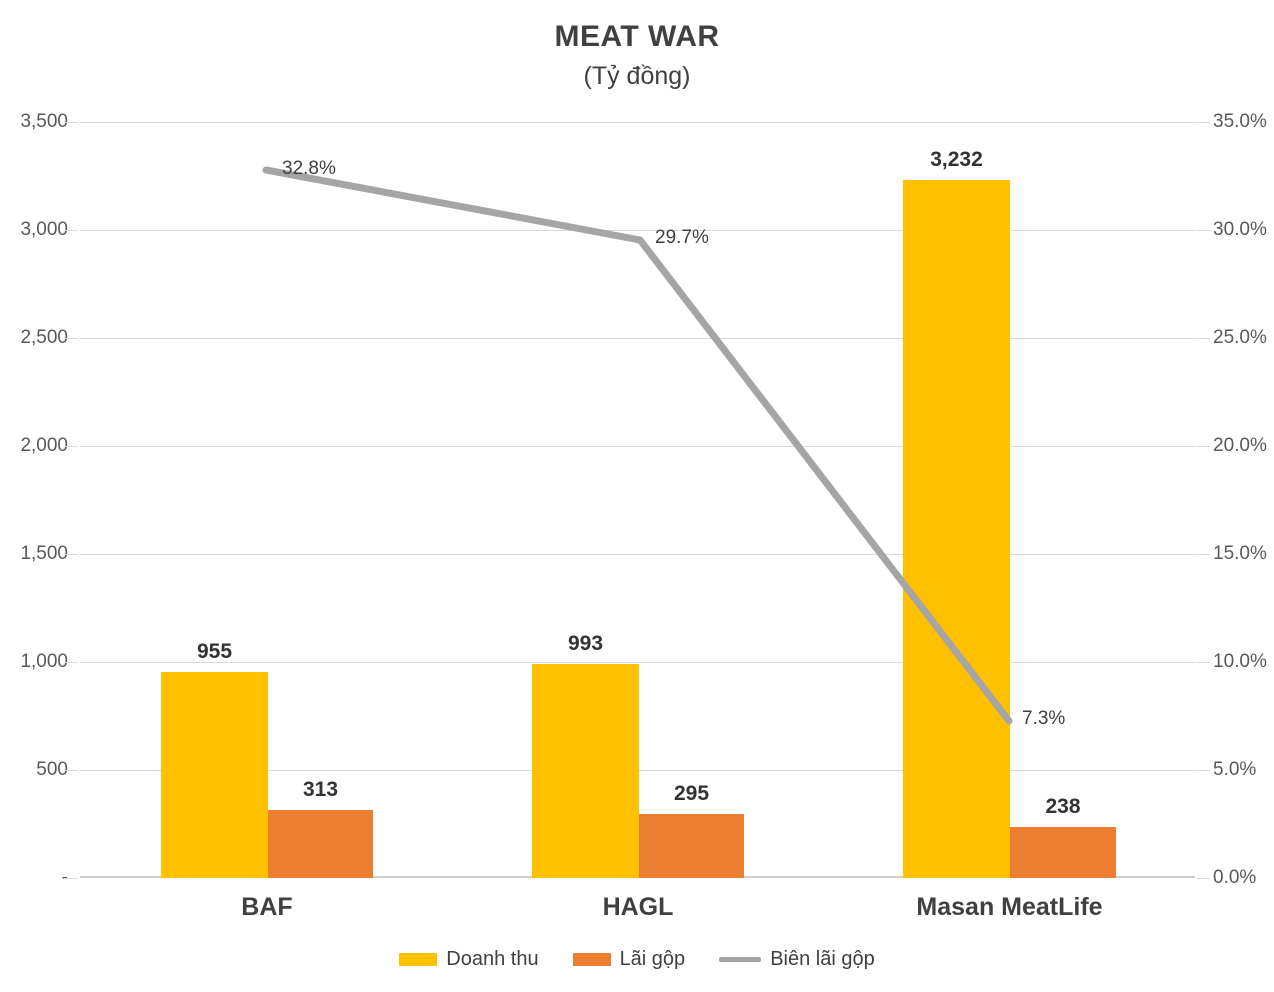 This screenshot has width=1274, height=992. Describe the element at coordinates (585, 643) in the screenshot. I see `bar-label-revenue-hagl: 993` at that location.